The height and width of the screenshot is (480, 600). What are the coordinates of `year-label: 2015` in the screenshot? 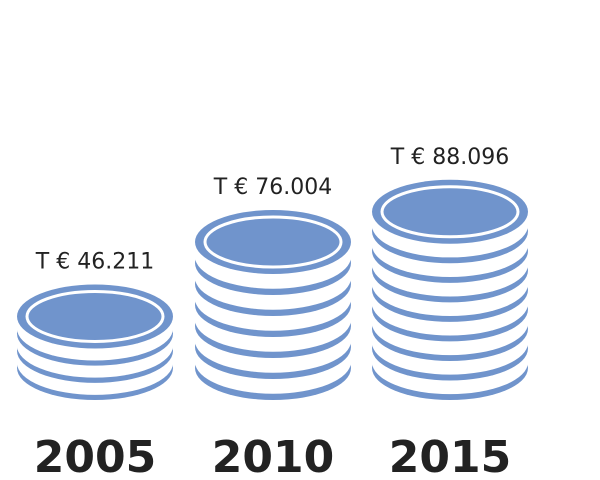 It's located at (450, 456).